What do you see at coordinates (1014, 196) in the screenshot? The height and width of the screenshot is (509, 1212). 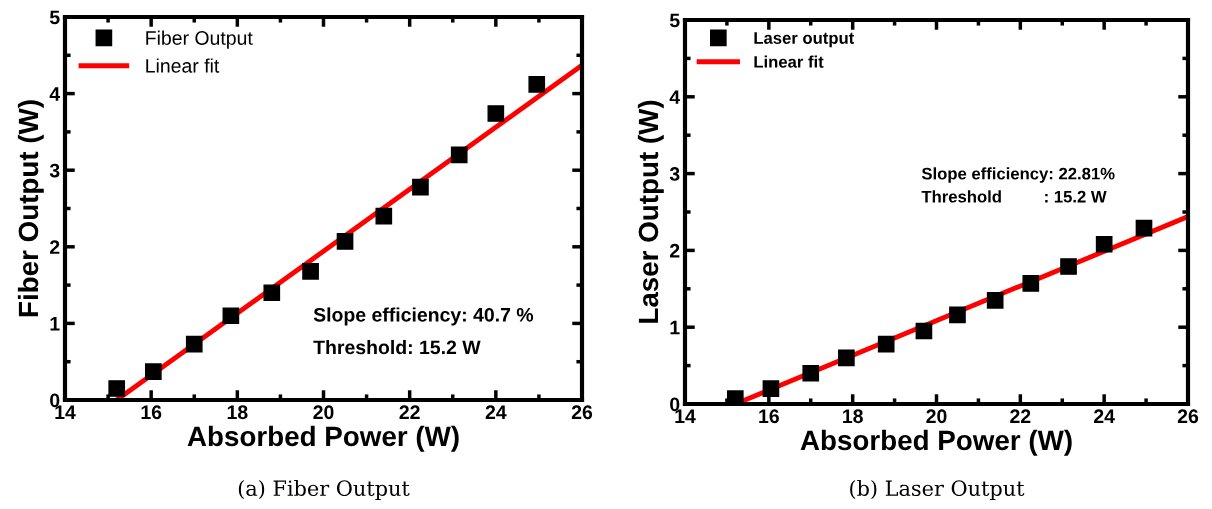 I see `annotation: Threshold : 15.2 W` at bounding box center [1014, 196].